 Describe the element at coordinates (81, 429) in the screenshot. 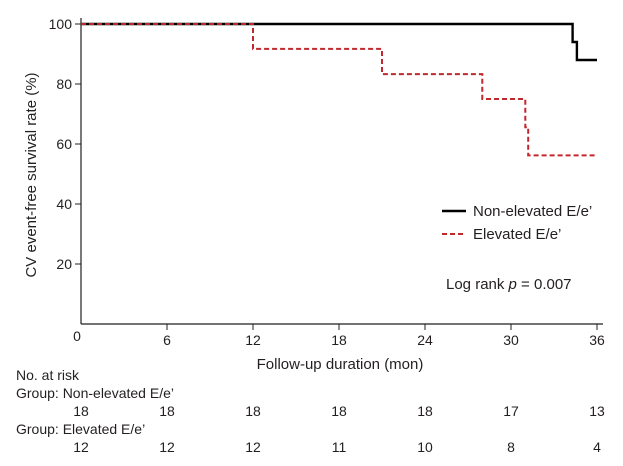

I see `risk-group-label: Group: Elevated E/e’` at that location.